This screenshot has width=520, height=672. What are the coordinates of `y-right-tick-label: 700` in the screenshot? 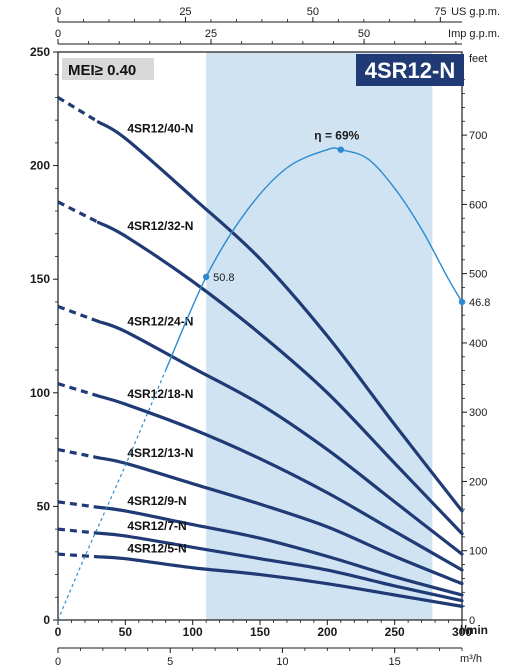 It's located at (478, 136).